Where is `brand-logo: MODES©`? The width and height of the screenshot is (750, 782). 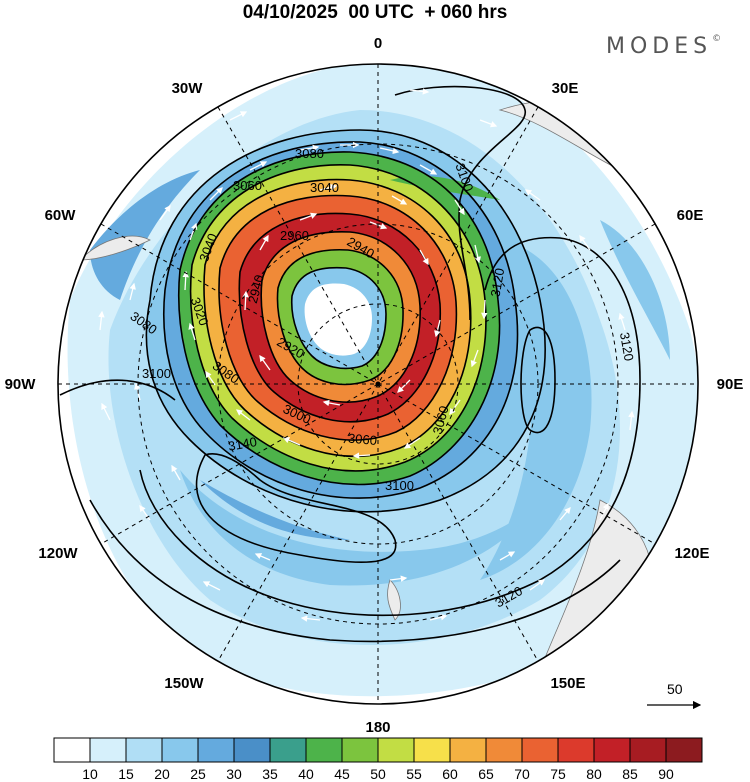
brand-logo: MODES© is located at coordinates (663, 46).